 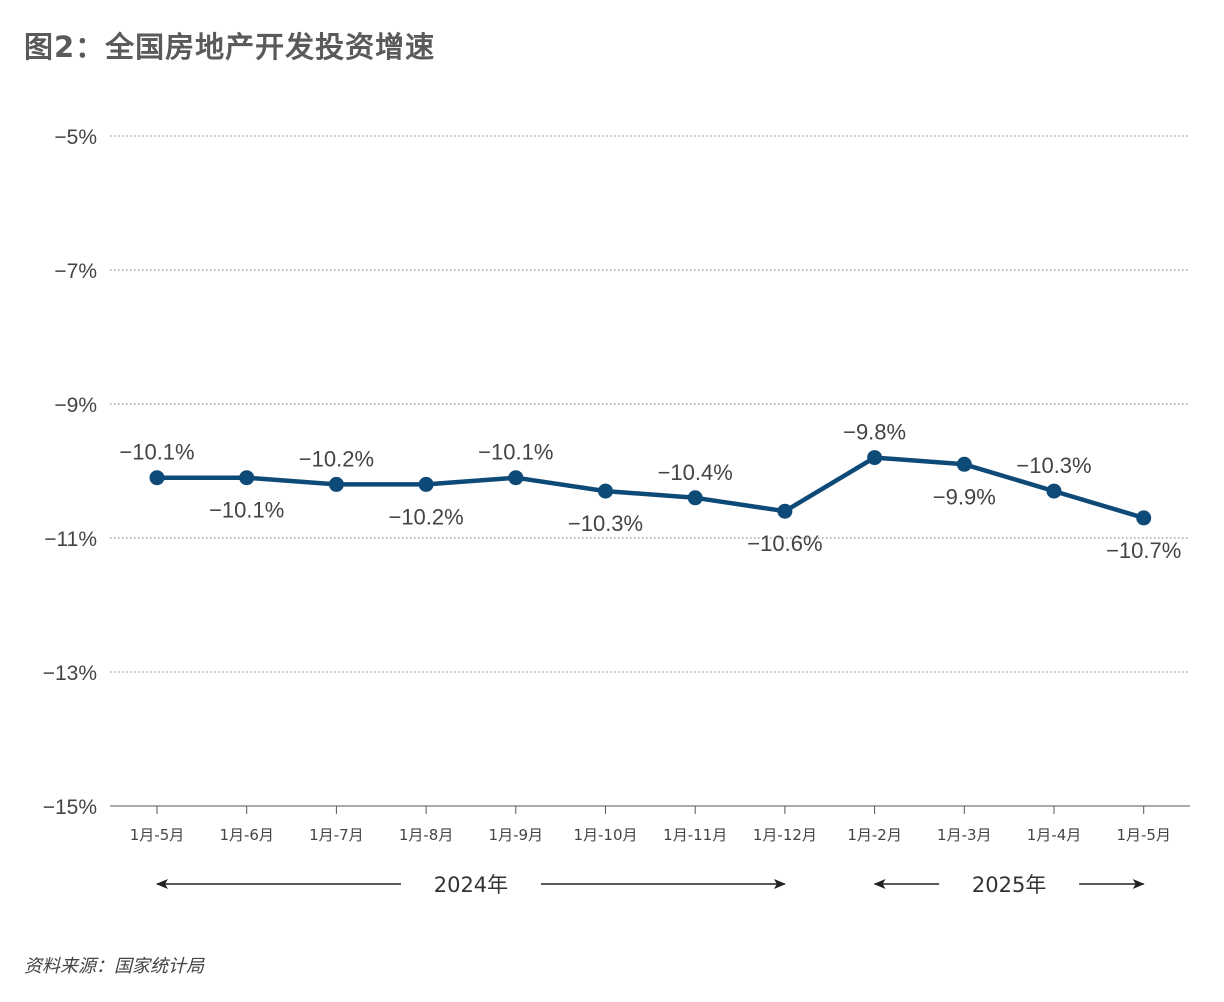 I want to click on period-label: 2024年, so click(x=471, y=885).